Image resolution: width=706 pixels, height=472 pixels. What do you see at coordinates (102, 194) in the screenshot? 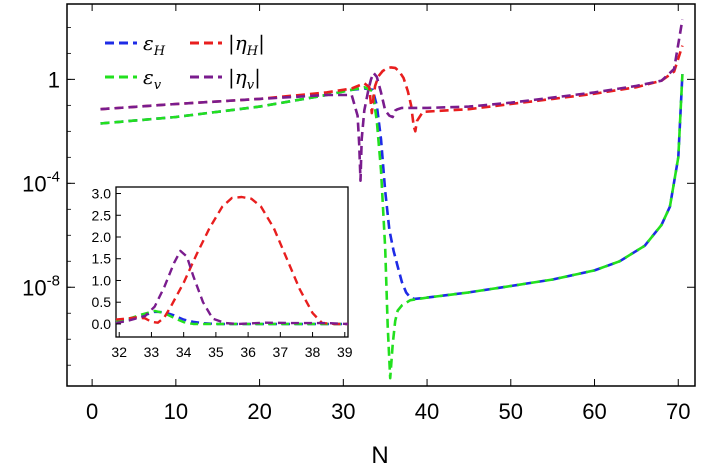
I see `inset-y-tick-label: 3.0` at bounding box center [102, 194].